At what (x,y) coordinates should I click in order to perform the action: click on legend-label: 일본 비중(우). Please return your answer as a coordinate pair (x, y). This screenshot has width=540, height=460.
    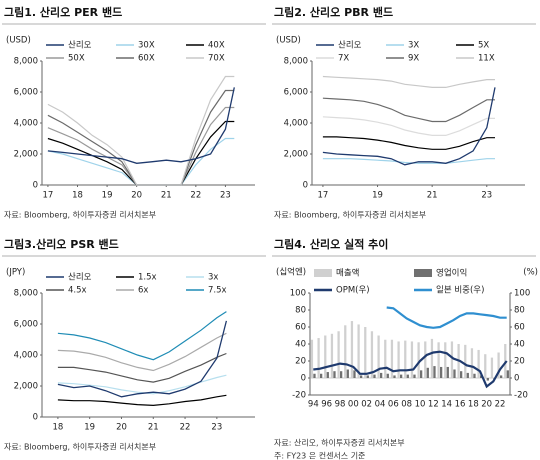
    Looking at the image, I should click on (460, 291).